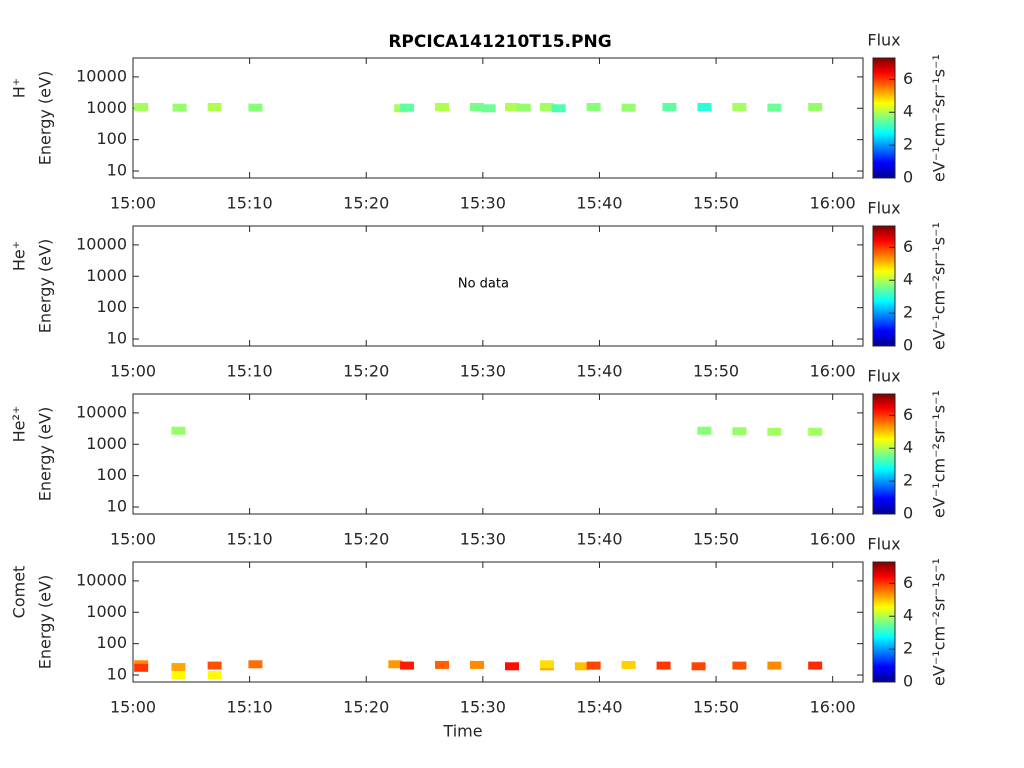 The image size is (1024, 768). Describe the element at coordinates (19, 592) in the screenshot. I see `y-axis-label: Comet` at that location.